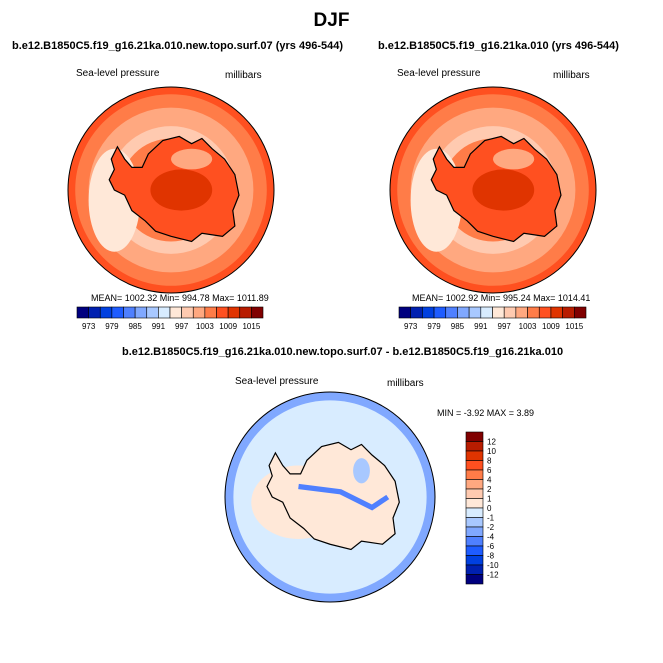 The image size is (663, 663). Describe the element at coordinates (489, 499) in the screenshot. I see `colorbar-tick-label: 1` at that location.